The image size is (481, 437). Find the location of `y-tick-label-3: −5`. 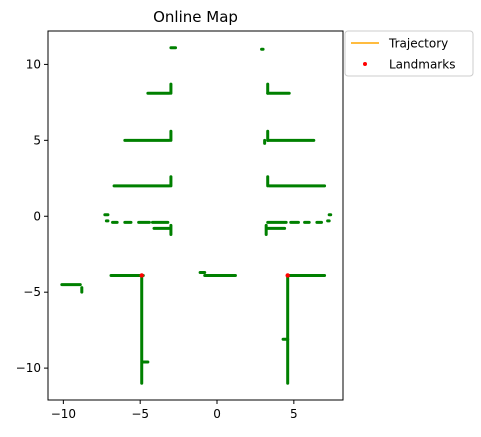

y-tick-label-3: −5 is located at coordinates (32, 292).